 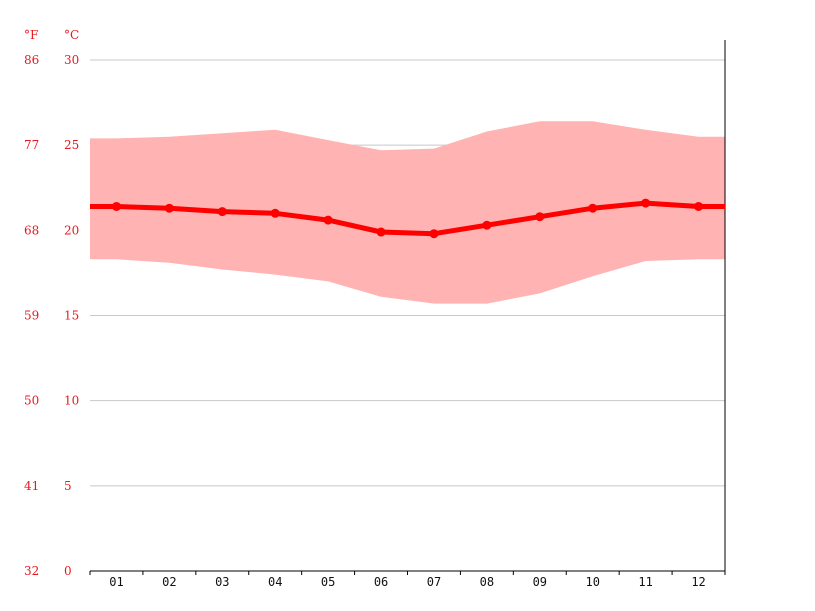 I want to click on x-tick-label: 08, so click(x=487, y=582).